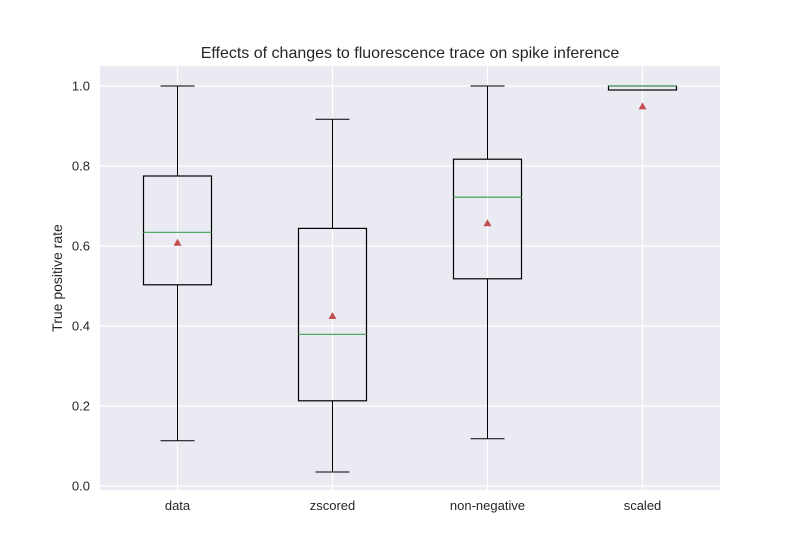 The width and height of the screenshot is (800, 550). What do you see at coordinates (81, 486) in the screenshot?
I see `y-tick-label: 0.0` at bounding box center [81, 486].